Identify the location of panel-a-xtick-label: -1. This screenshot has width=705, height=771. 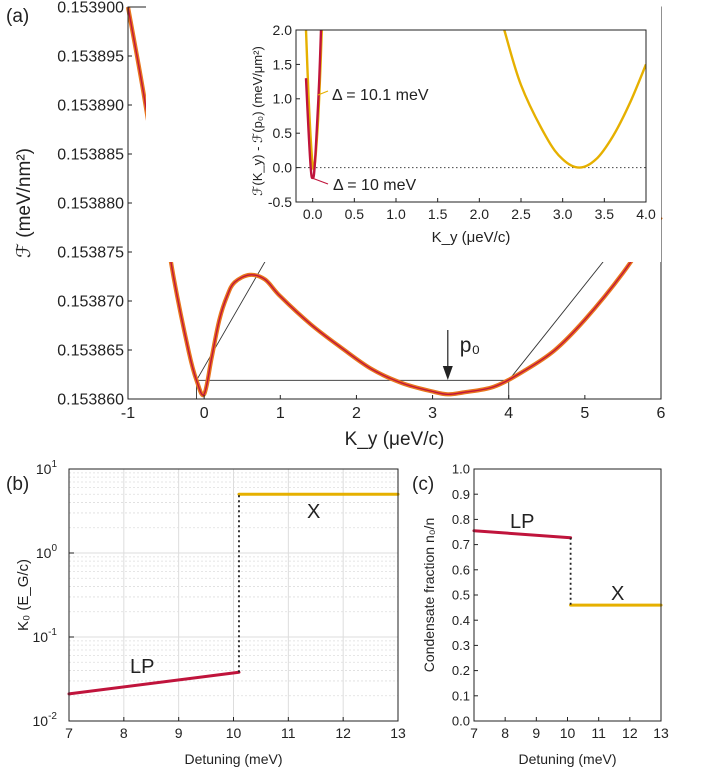
(128, 413).